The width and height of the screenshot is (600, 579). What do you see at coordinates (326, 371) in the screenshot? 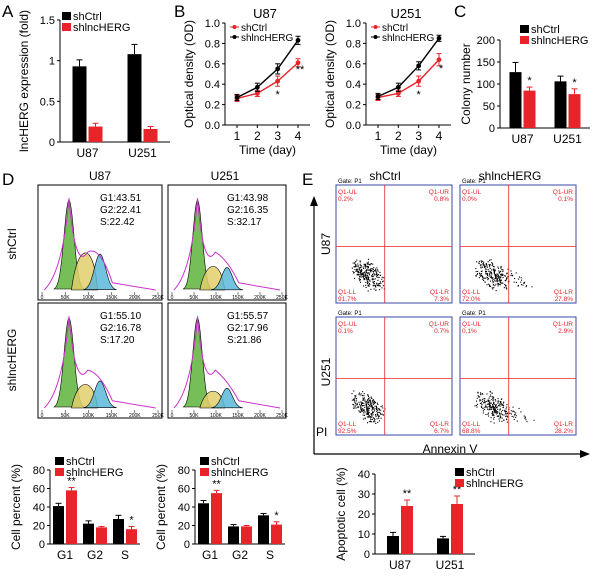
I see `ap-row-u251: U251` at bounding box center [326, 371].